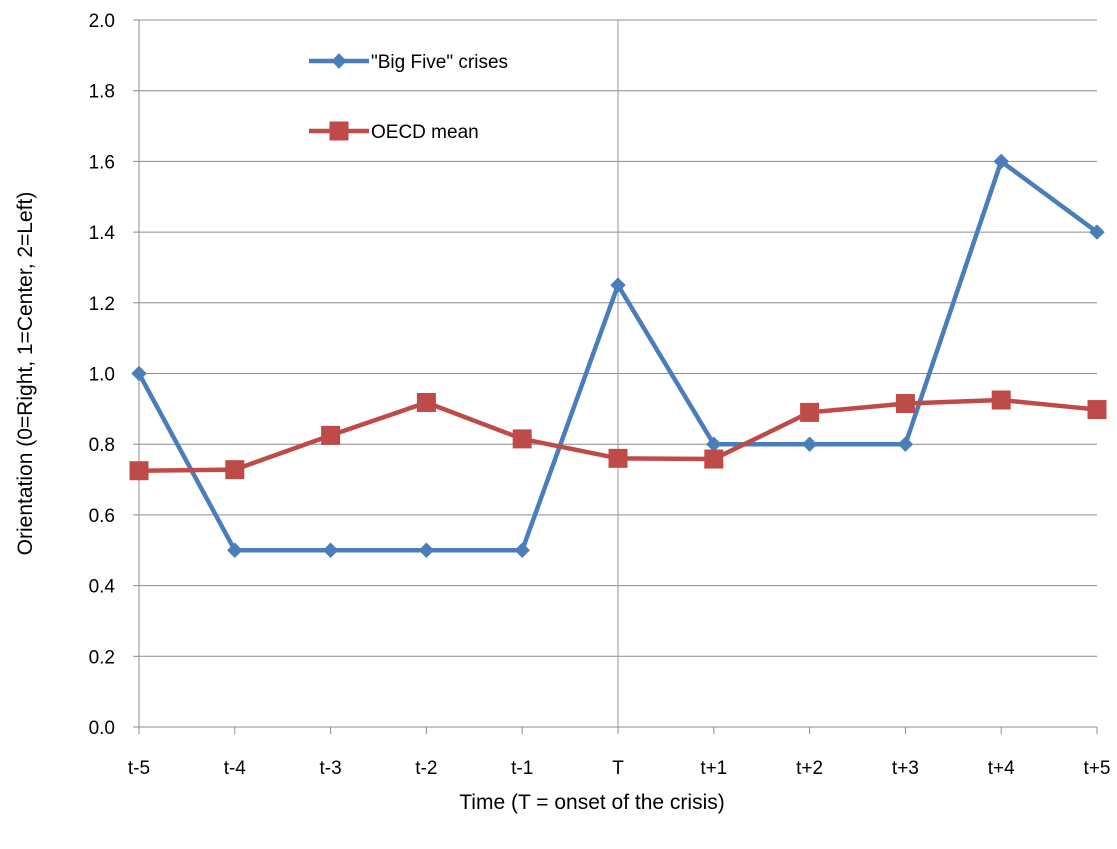 The height and width of the screenshot is (849, 1117). Describe the element at coordinates (426, 768) in the screenshot. I see `x-tick-label: t-2` at that location.